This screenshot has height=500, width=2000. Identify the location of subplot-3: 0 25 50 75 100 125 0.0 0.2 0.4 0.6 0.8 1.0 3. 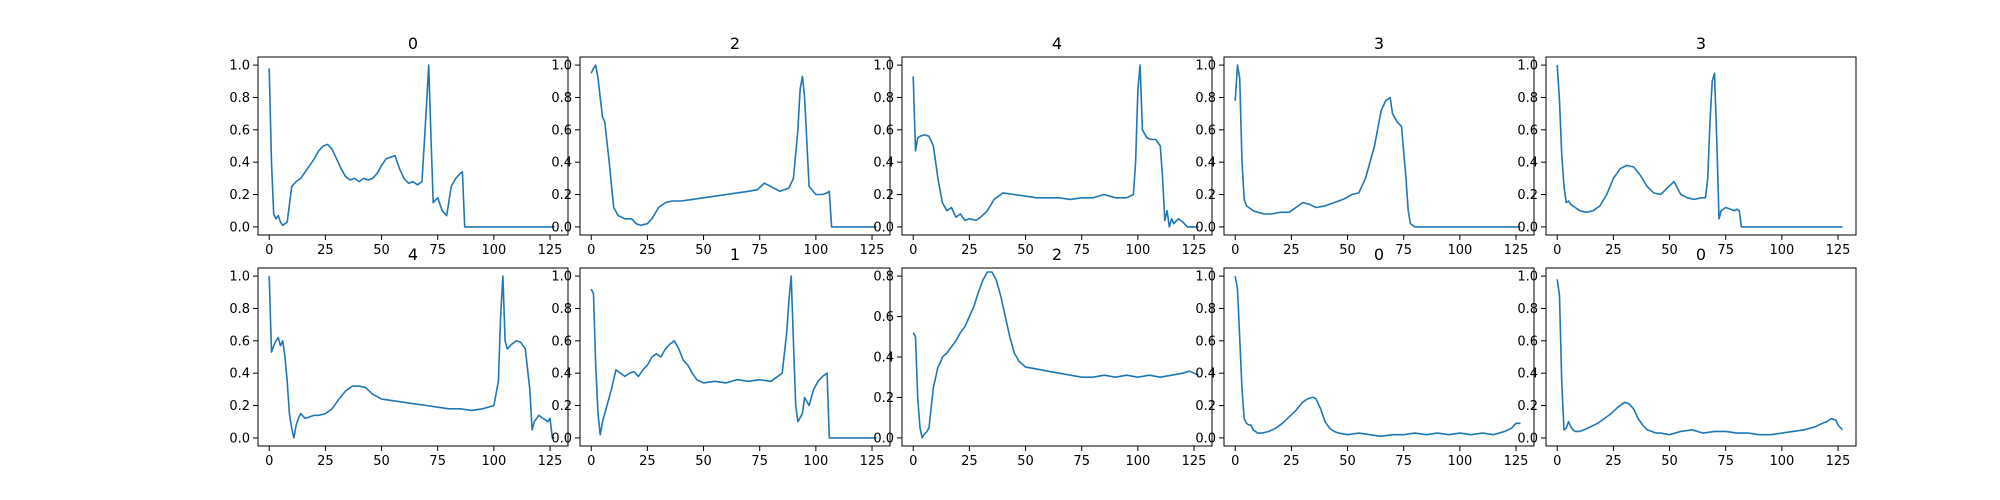
(1365, 146).